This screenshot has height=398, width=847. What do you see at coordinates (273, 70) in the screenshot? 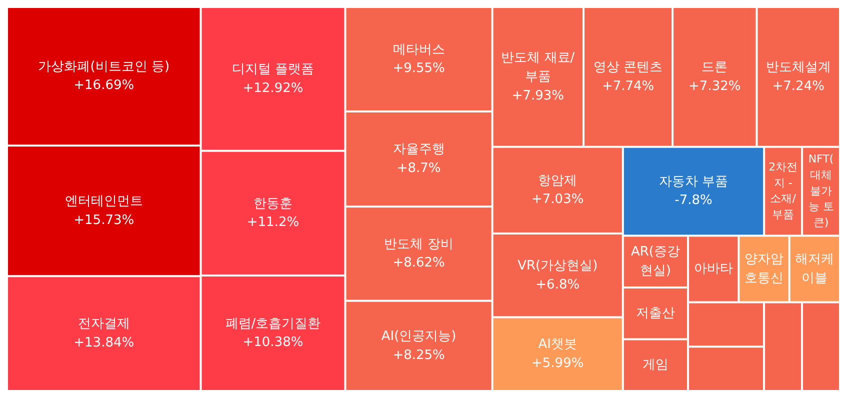
I see `category-label: 디지털 플랫폼` at bounding box center [273, 70].